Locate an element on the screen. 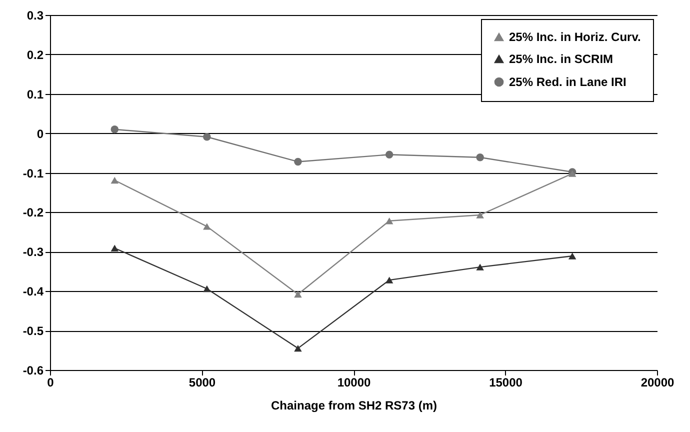 The width and height of the screenshot is (690, 432). y-tick-label: 0.3 is located at coordinates (35, 15).